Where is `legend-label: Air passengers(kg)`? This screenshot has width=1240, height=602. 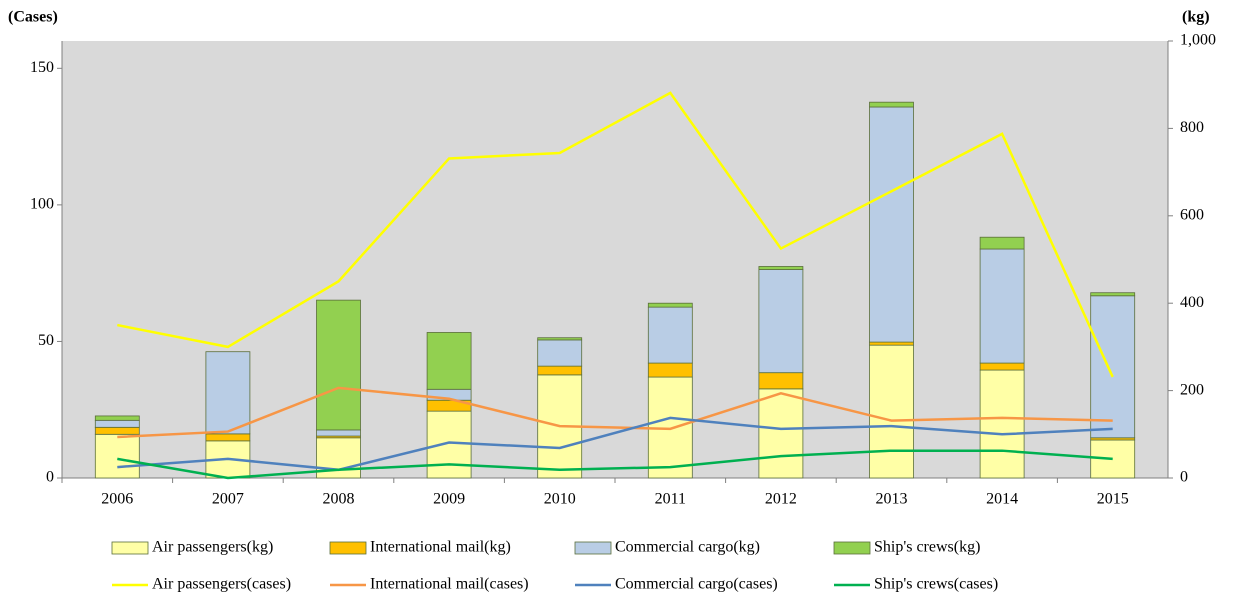 legend-label: Air passengers(kg) is located at coordinates (212, 547).